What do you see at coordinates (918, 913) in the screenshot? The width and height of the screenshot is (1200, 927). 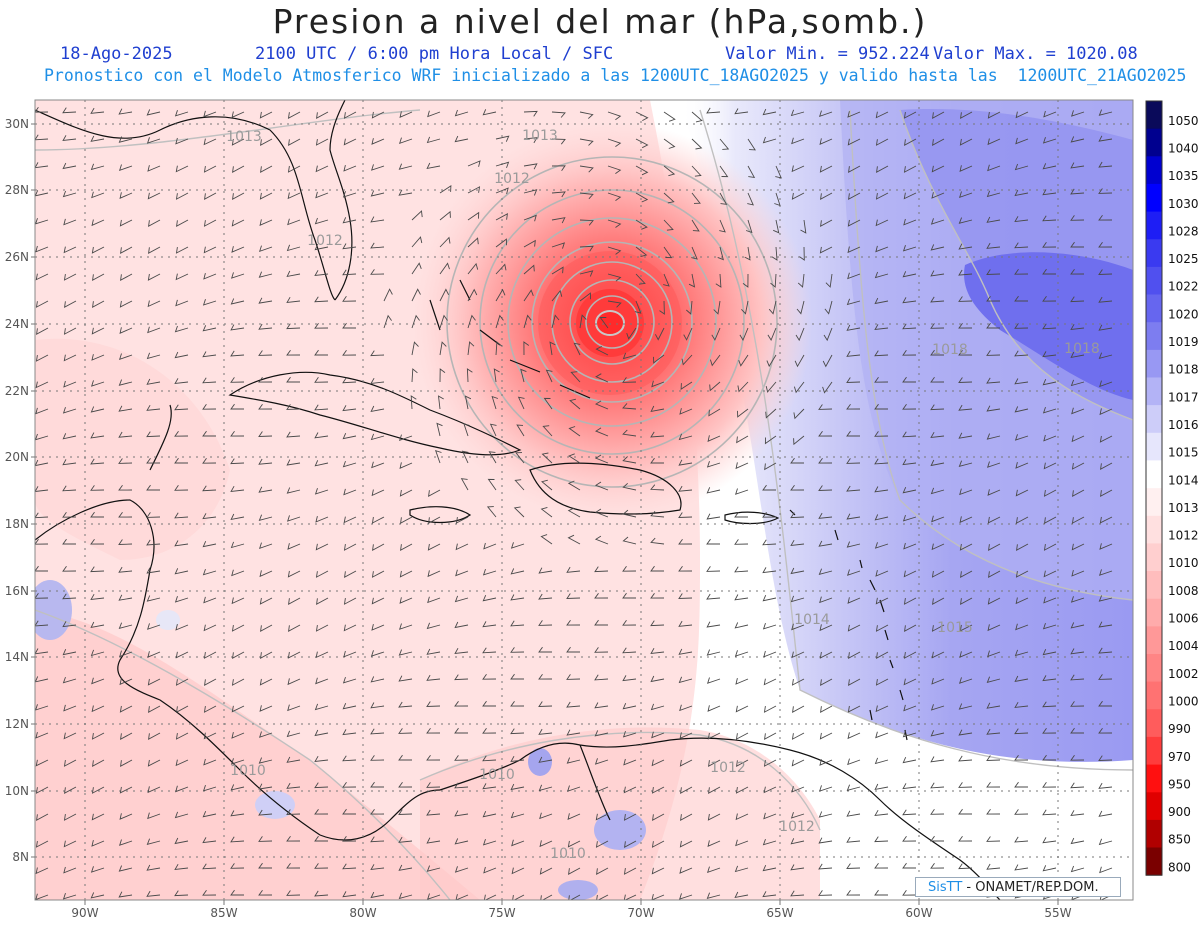 I see `lon-label: 60W` at bounding box center [918, 913].